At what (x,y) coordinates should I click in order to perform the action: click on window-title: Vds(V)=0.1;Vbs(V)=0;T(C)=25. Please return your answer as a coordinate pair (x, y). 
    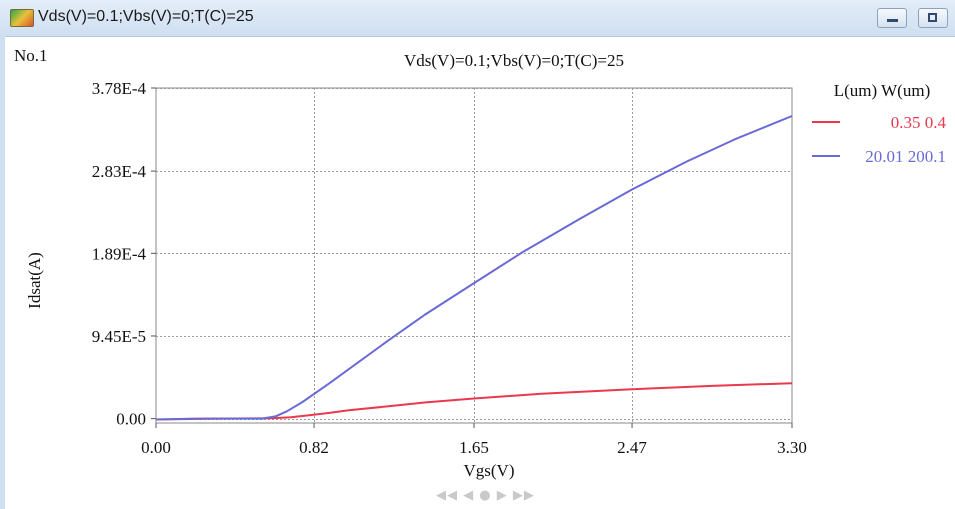
    Looking at the image, I should click on (146, 16).